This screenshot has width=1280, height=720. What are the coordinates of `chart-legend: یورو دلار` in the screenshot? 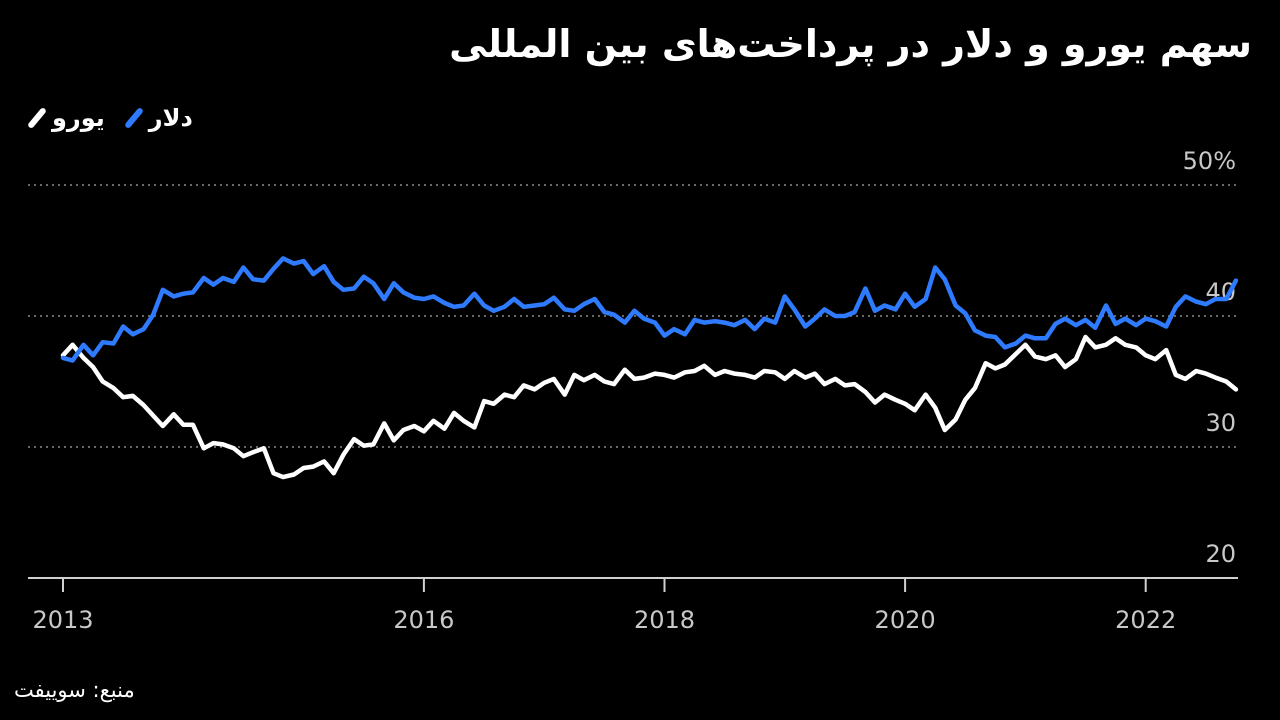 It's located at (119, 118).